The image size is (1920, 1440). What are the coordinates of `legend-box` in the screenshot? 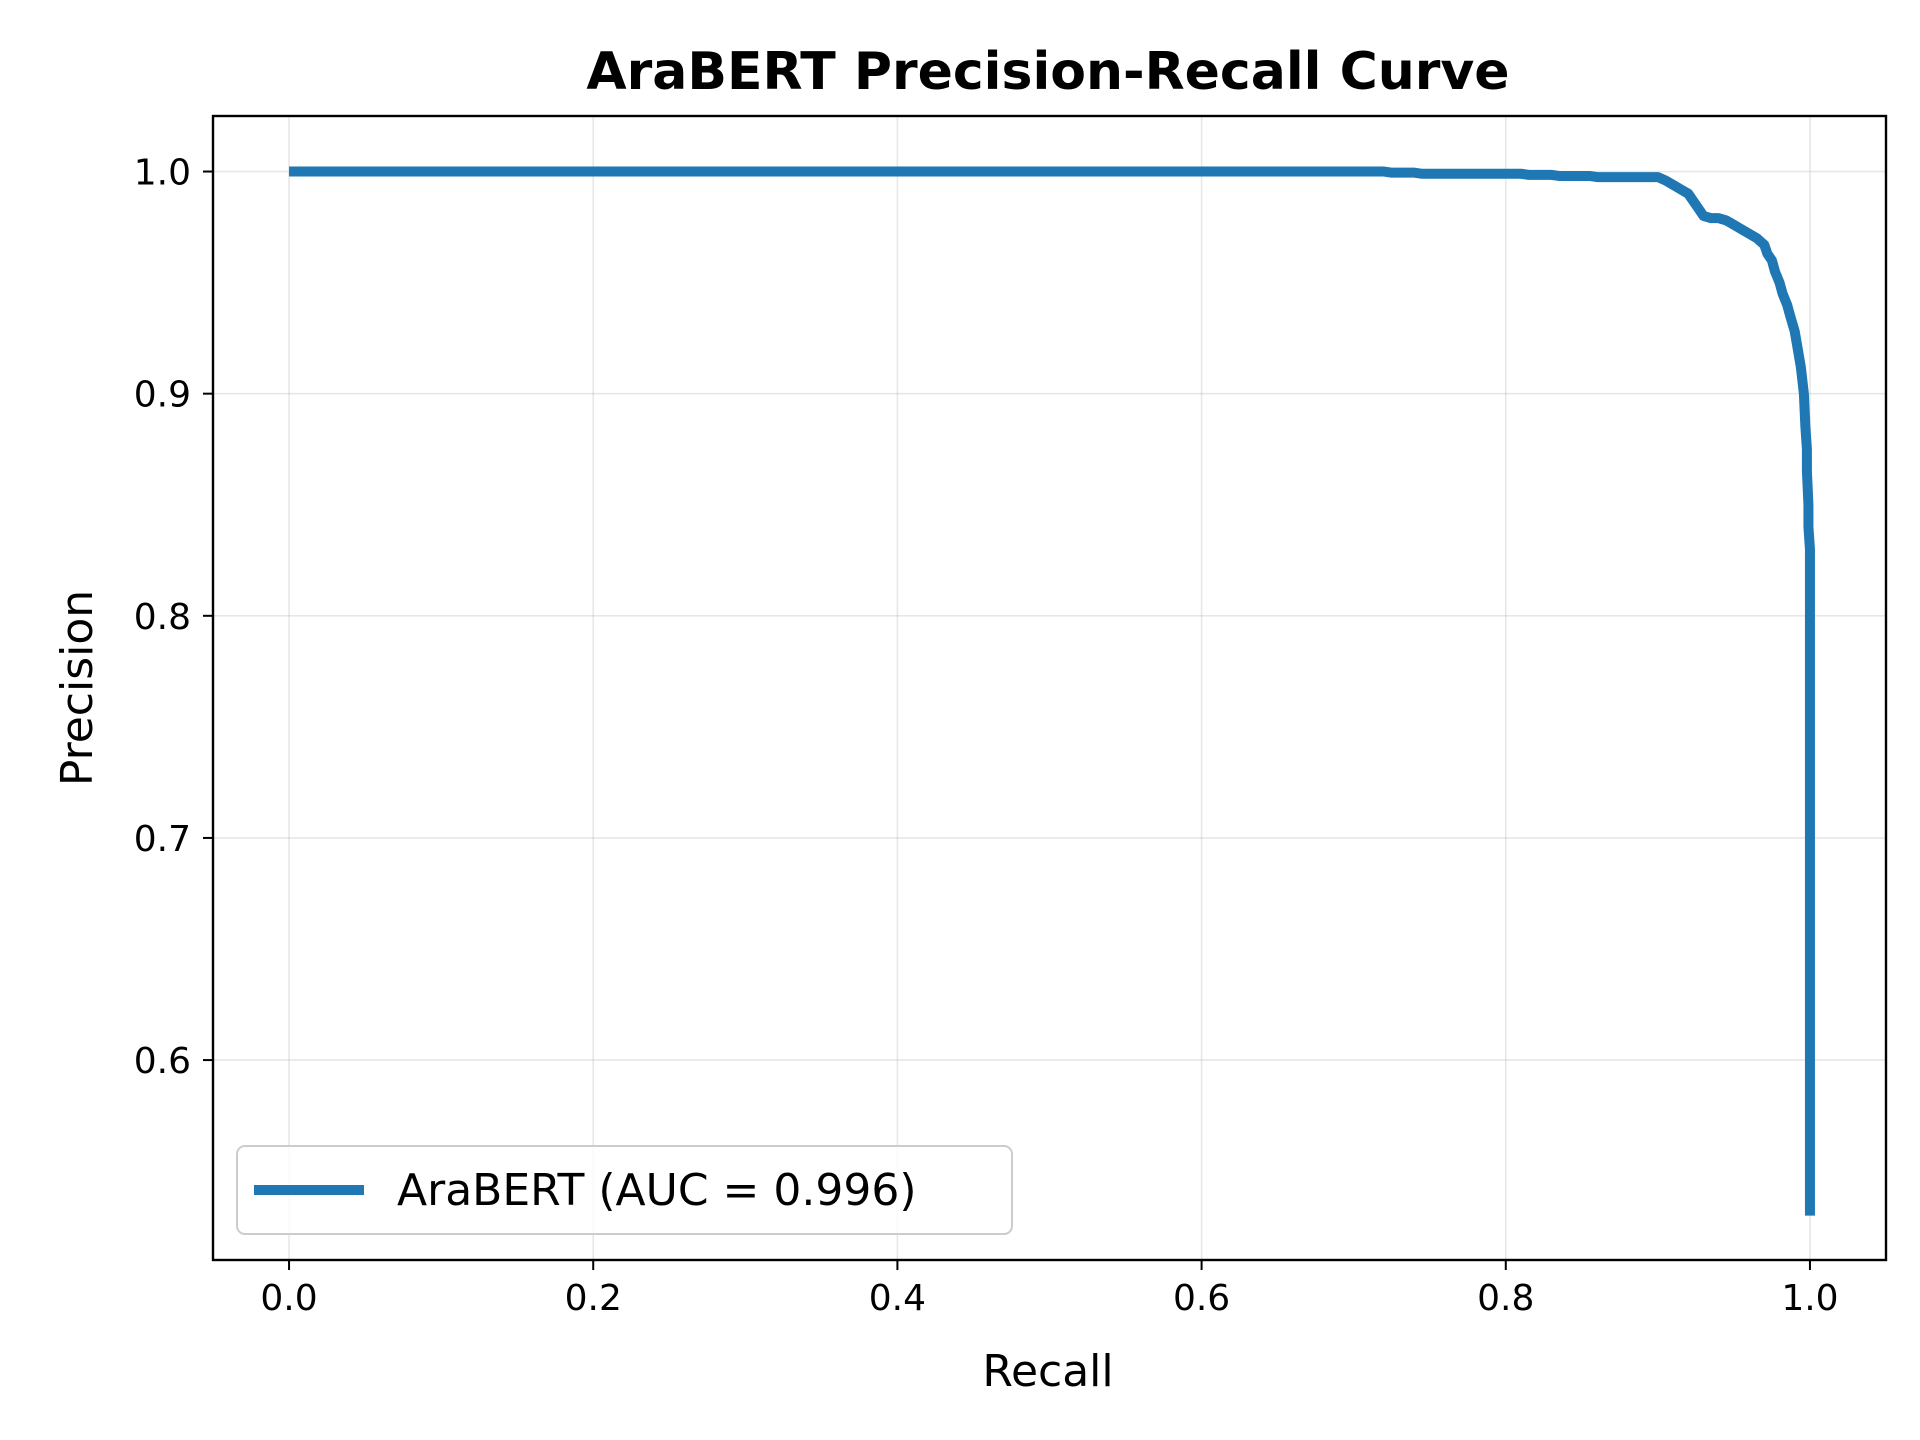 It's located at (624, 1190).